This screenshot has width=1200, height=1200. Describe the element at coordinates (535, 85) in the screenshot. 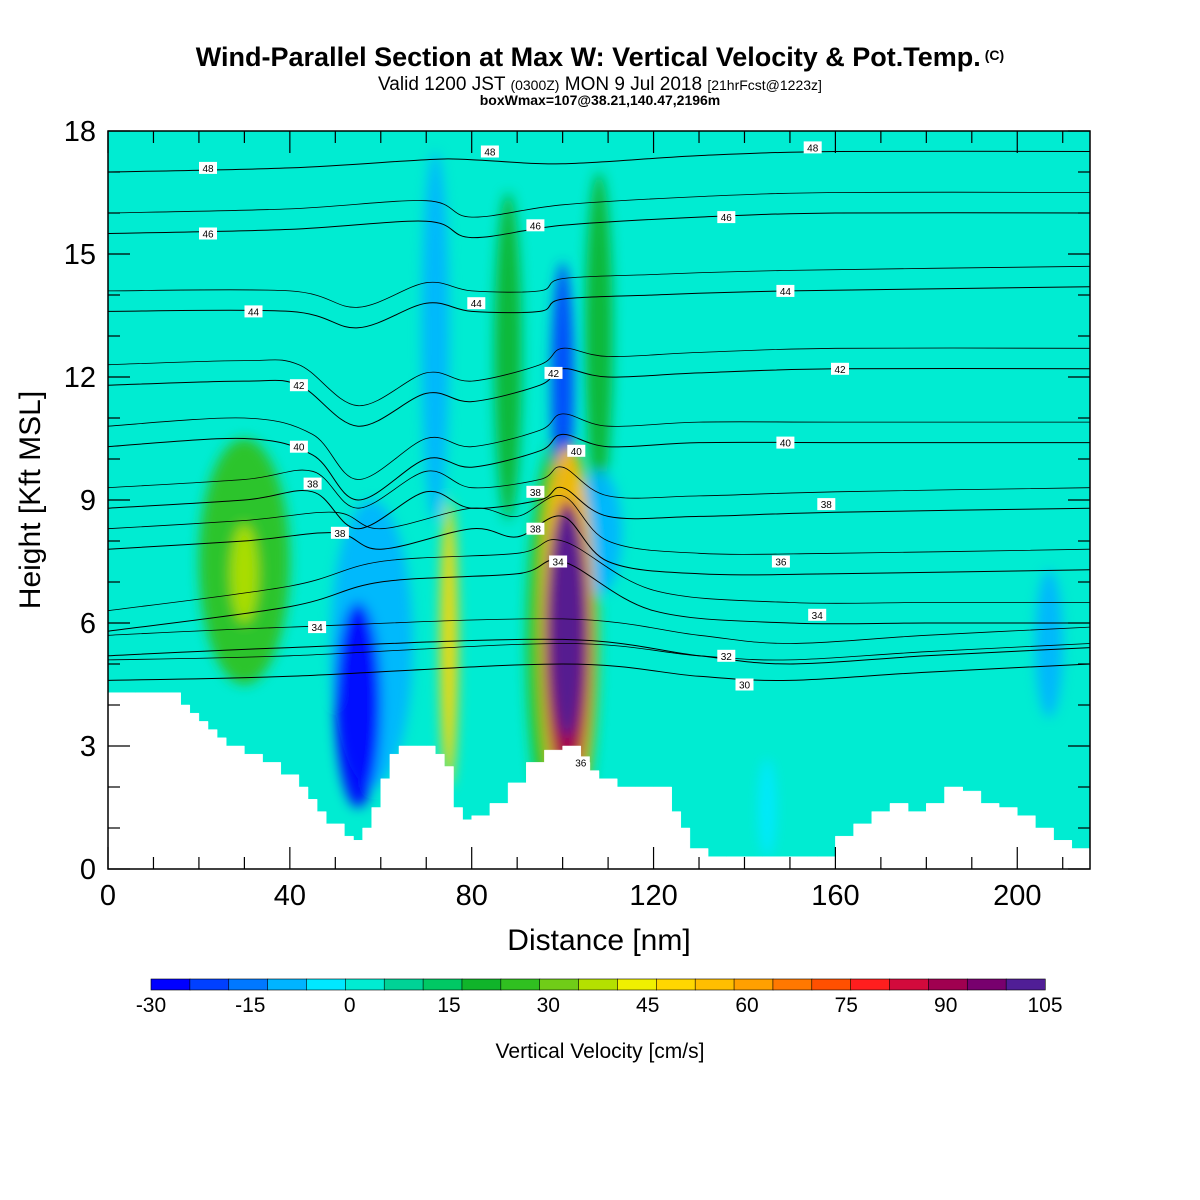

I see `valid-utc: (0300Z)` at that location.